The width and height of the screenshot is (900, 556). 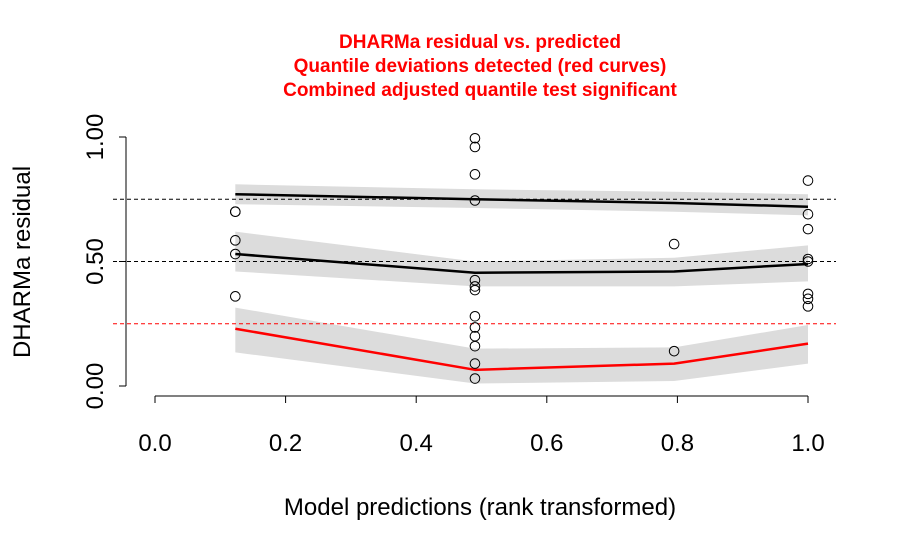 I want to click on x-tick-label: 1.0, so click(x=807, y=443).